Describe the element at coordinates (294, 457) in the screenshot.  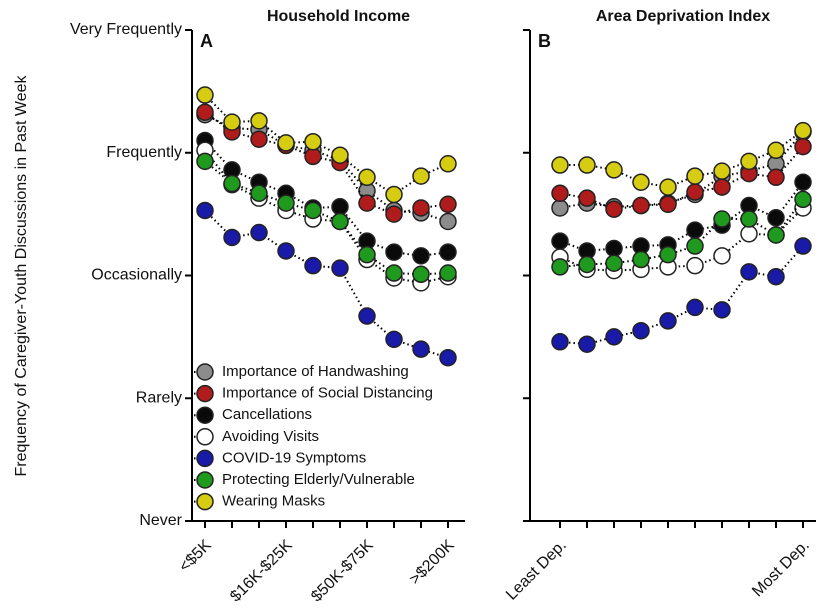
I see `legend-text: COVID-19 Symptoms` at that location.